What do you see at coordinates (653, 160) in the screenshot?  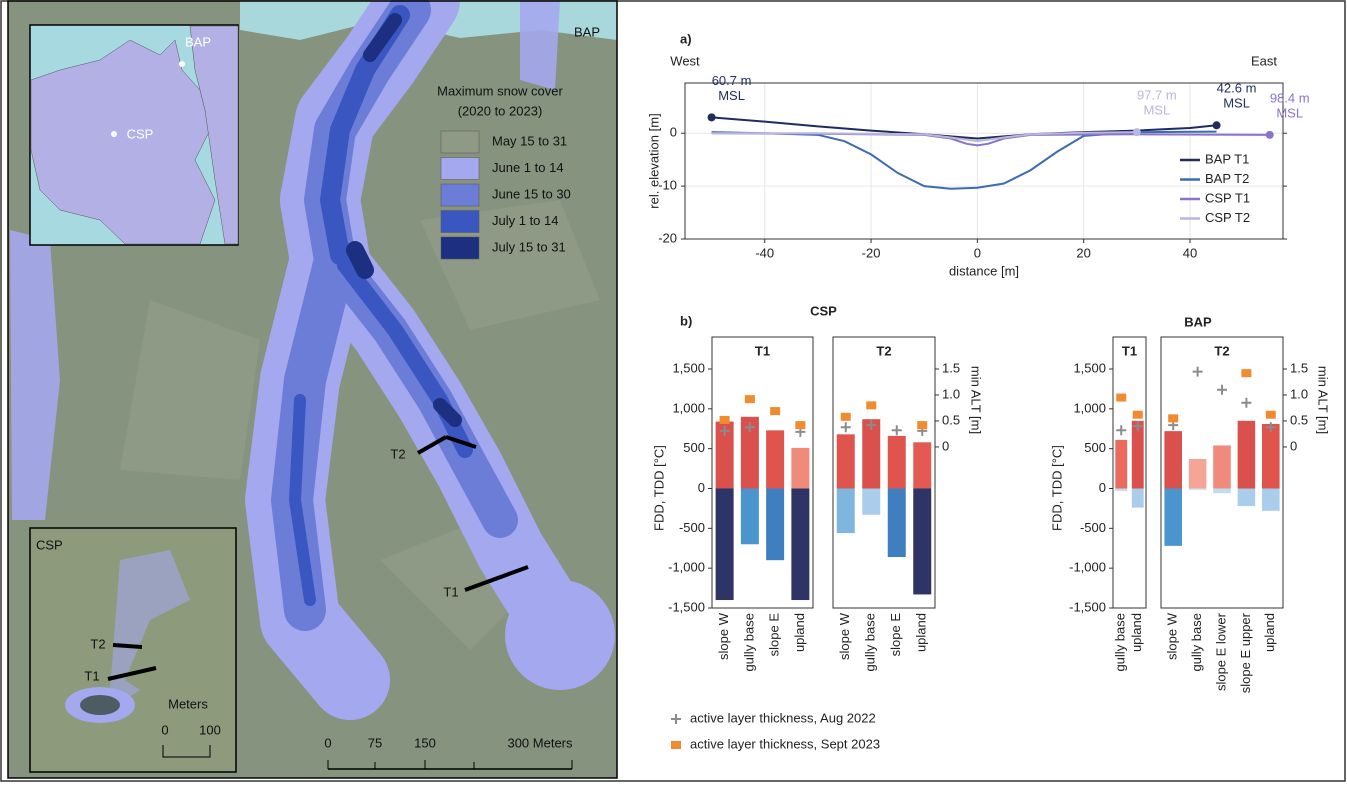 I see `y-axis-label: rel. elevation [m]` at bounding box center [653, 160].